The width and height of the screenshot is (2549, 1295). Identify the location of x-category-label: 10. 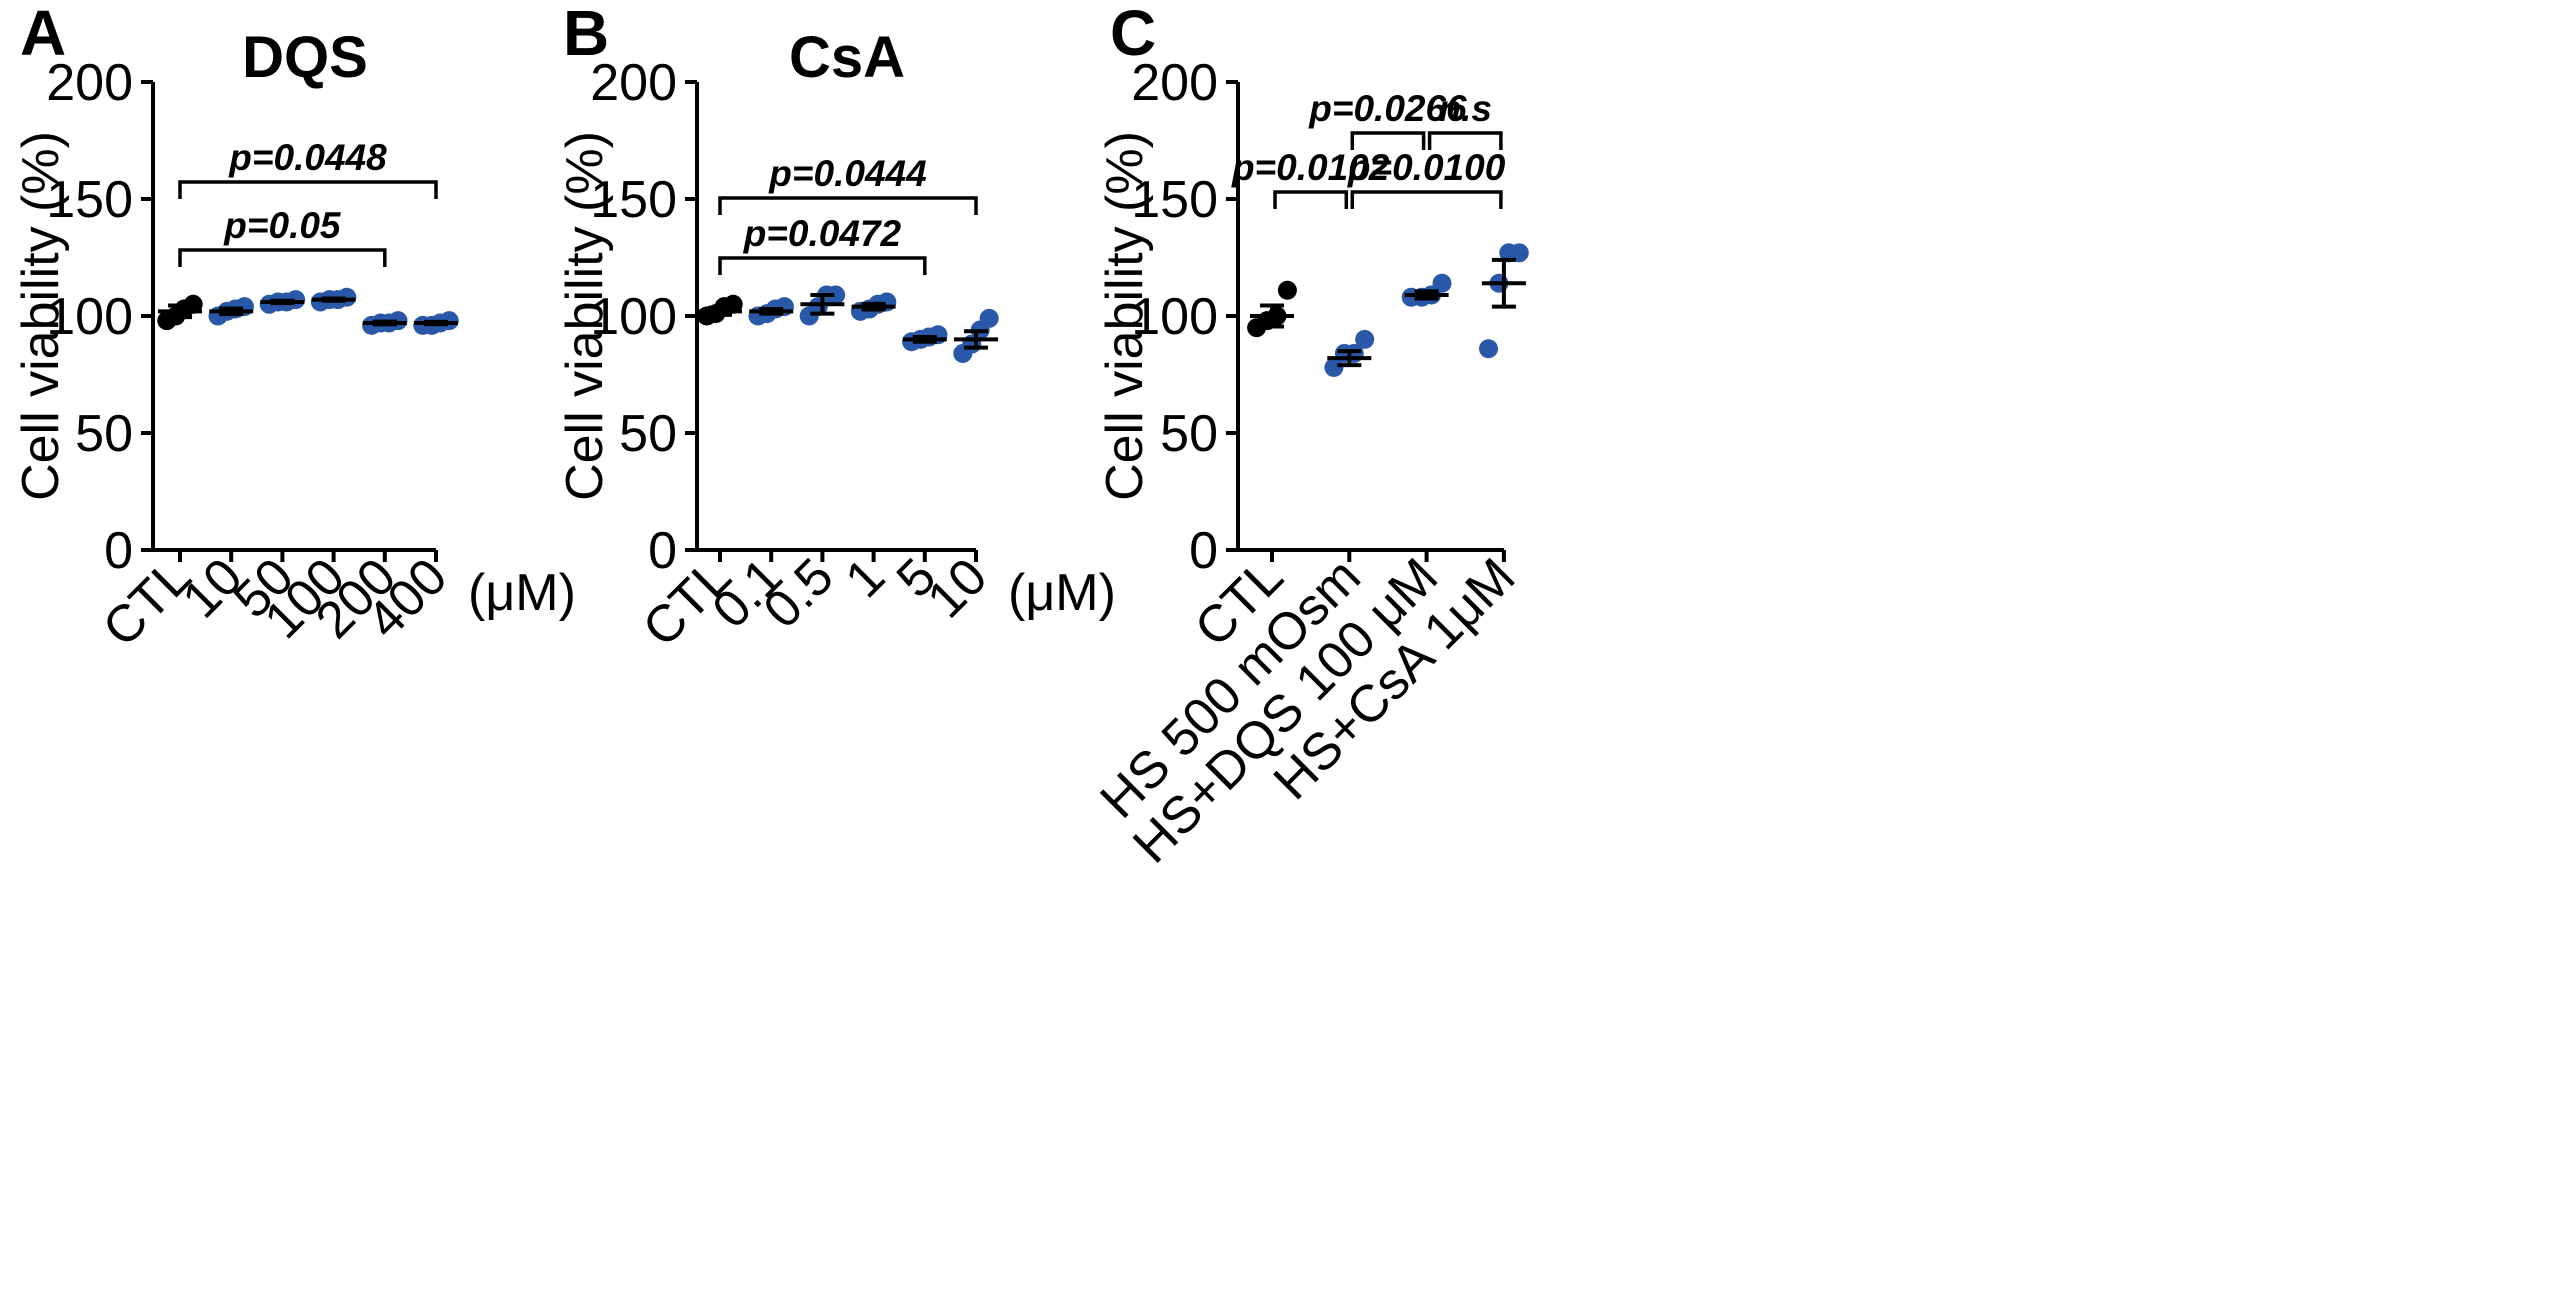
(958, 588).